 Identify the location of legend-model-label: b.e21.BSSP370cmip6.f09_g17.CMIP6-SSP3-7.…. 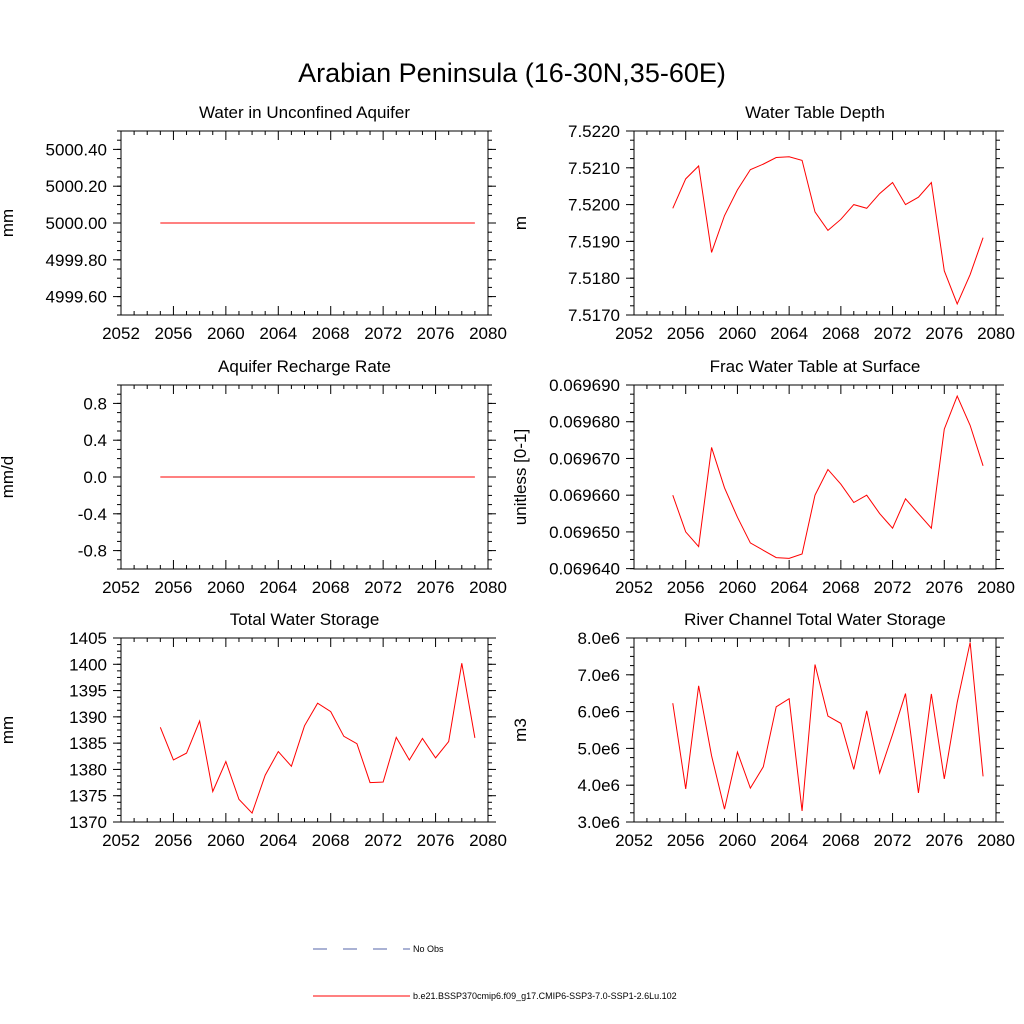
(545, 996).